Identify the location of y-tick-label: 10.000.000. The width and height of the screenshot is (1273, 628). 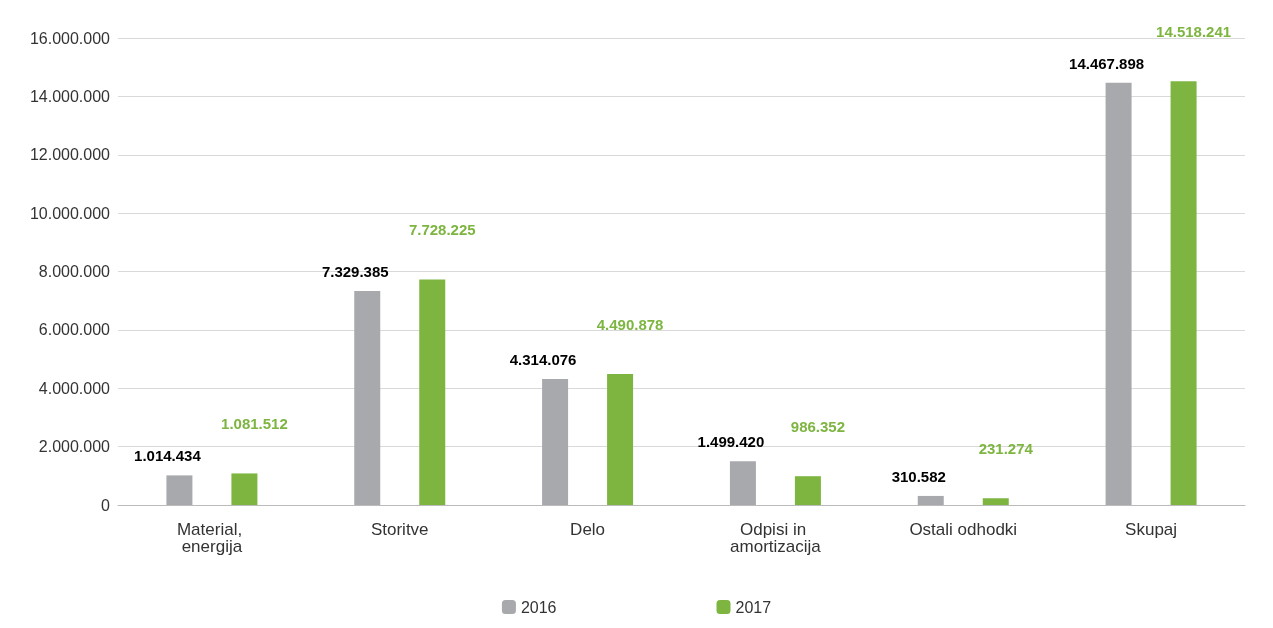
(70, 213).